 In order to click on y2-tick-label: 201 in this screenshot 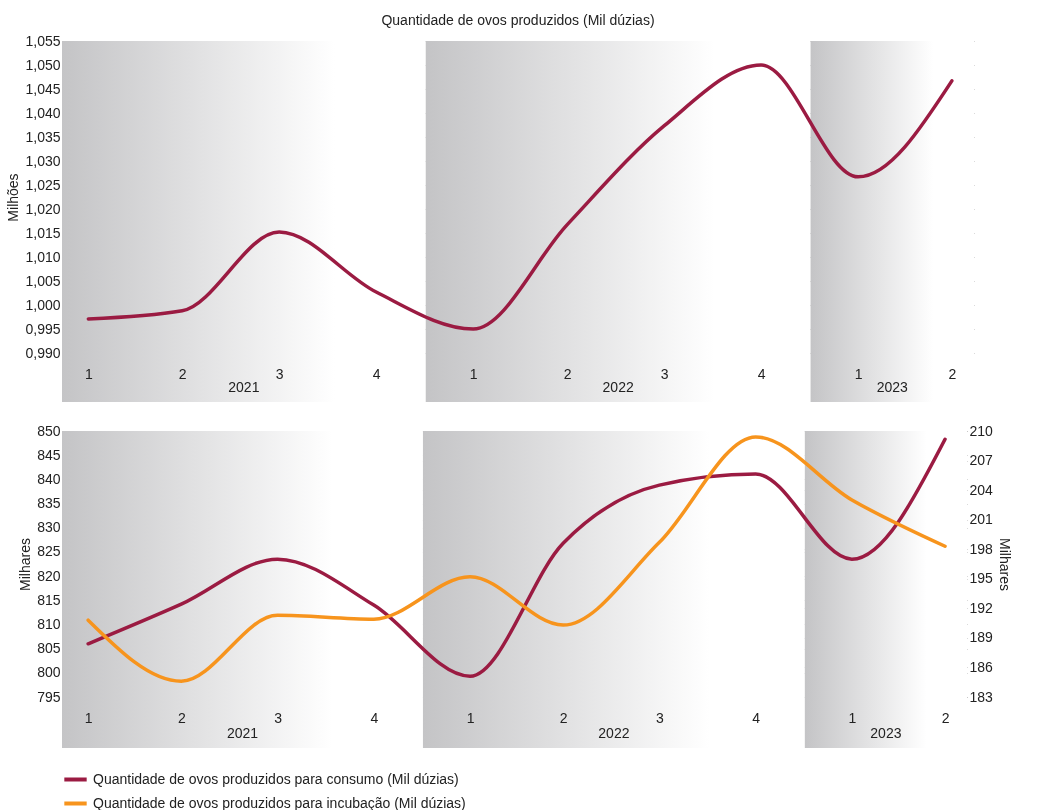, I will do `click(981, 519)`.